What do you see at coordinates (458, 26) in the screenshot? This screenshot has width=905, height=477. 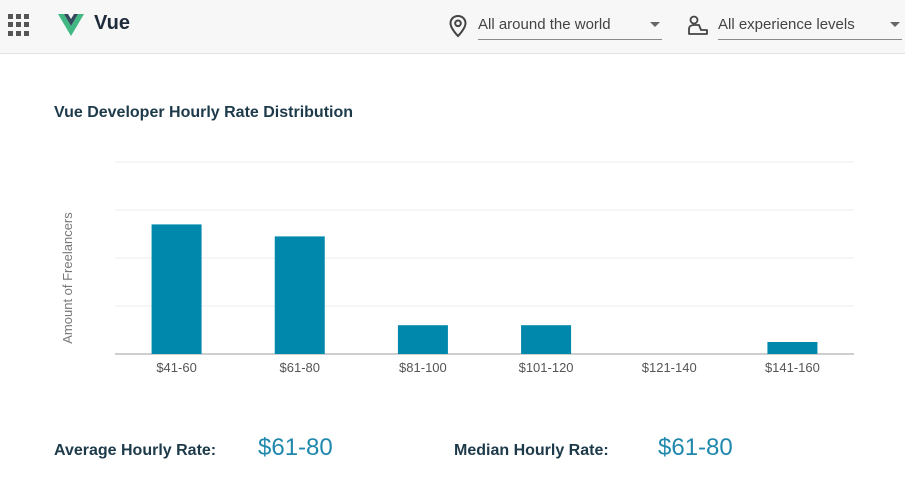 I see `location-pin-icon` at bounding box center [458, 26].